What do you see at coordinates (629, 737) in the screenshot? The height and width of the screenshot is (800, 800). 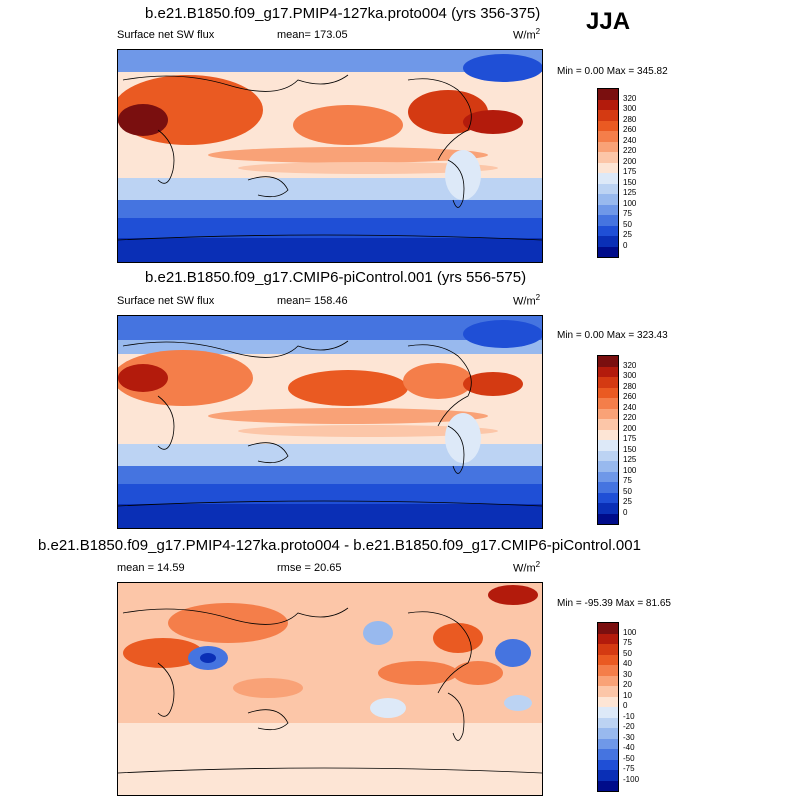 I see `colorbar-tick-label: -30` at bounding box center [629, 737].